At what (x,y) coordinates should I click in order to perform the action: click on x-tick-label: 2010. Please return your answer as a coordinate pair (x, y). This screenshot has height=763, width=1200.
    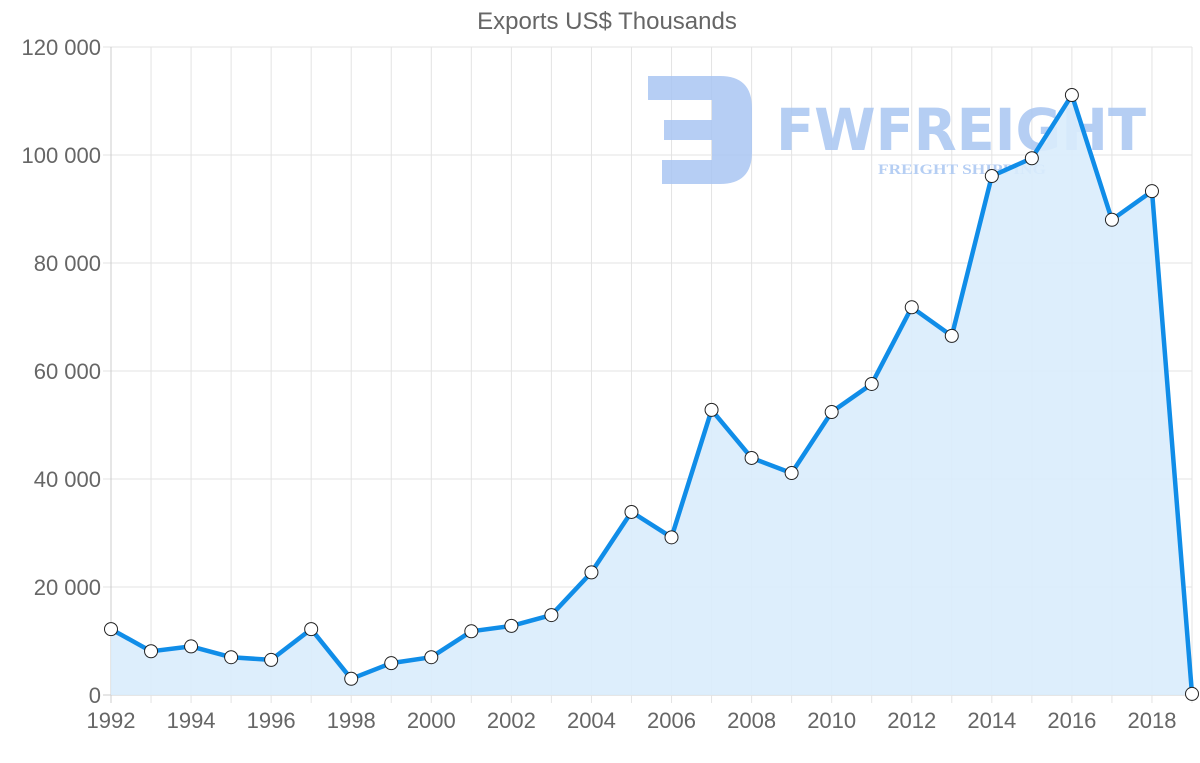
    Looking at the image, I should click on (831, 720).